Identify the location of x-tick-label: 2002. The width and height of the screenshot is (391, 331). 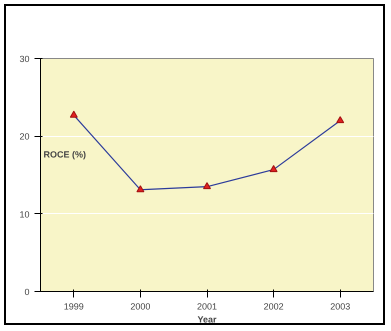
(274, 307).